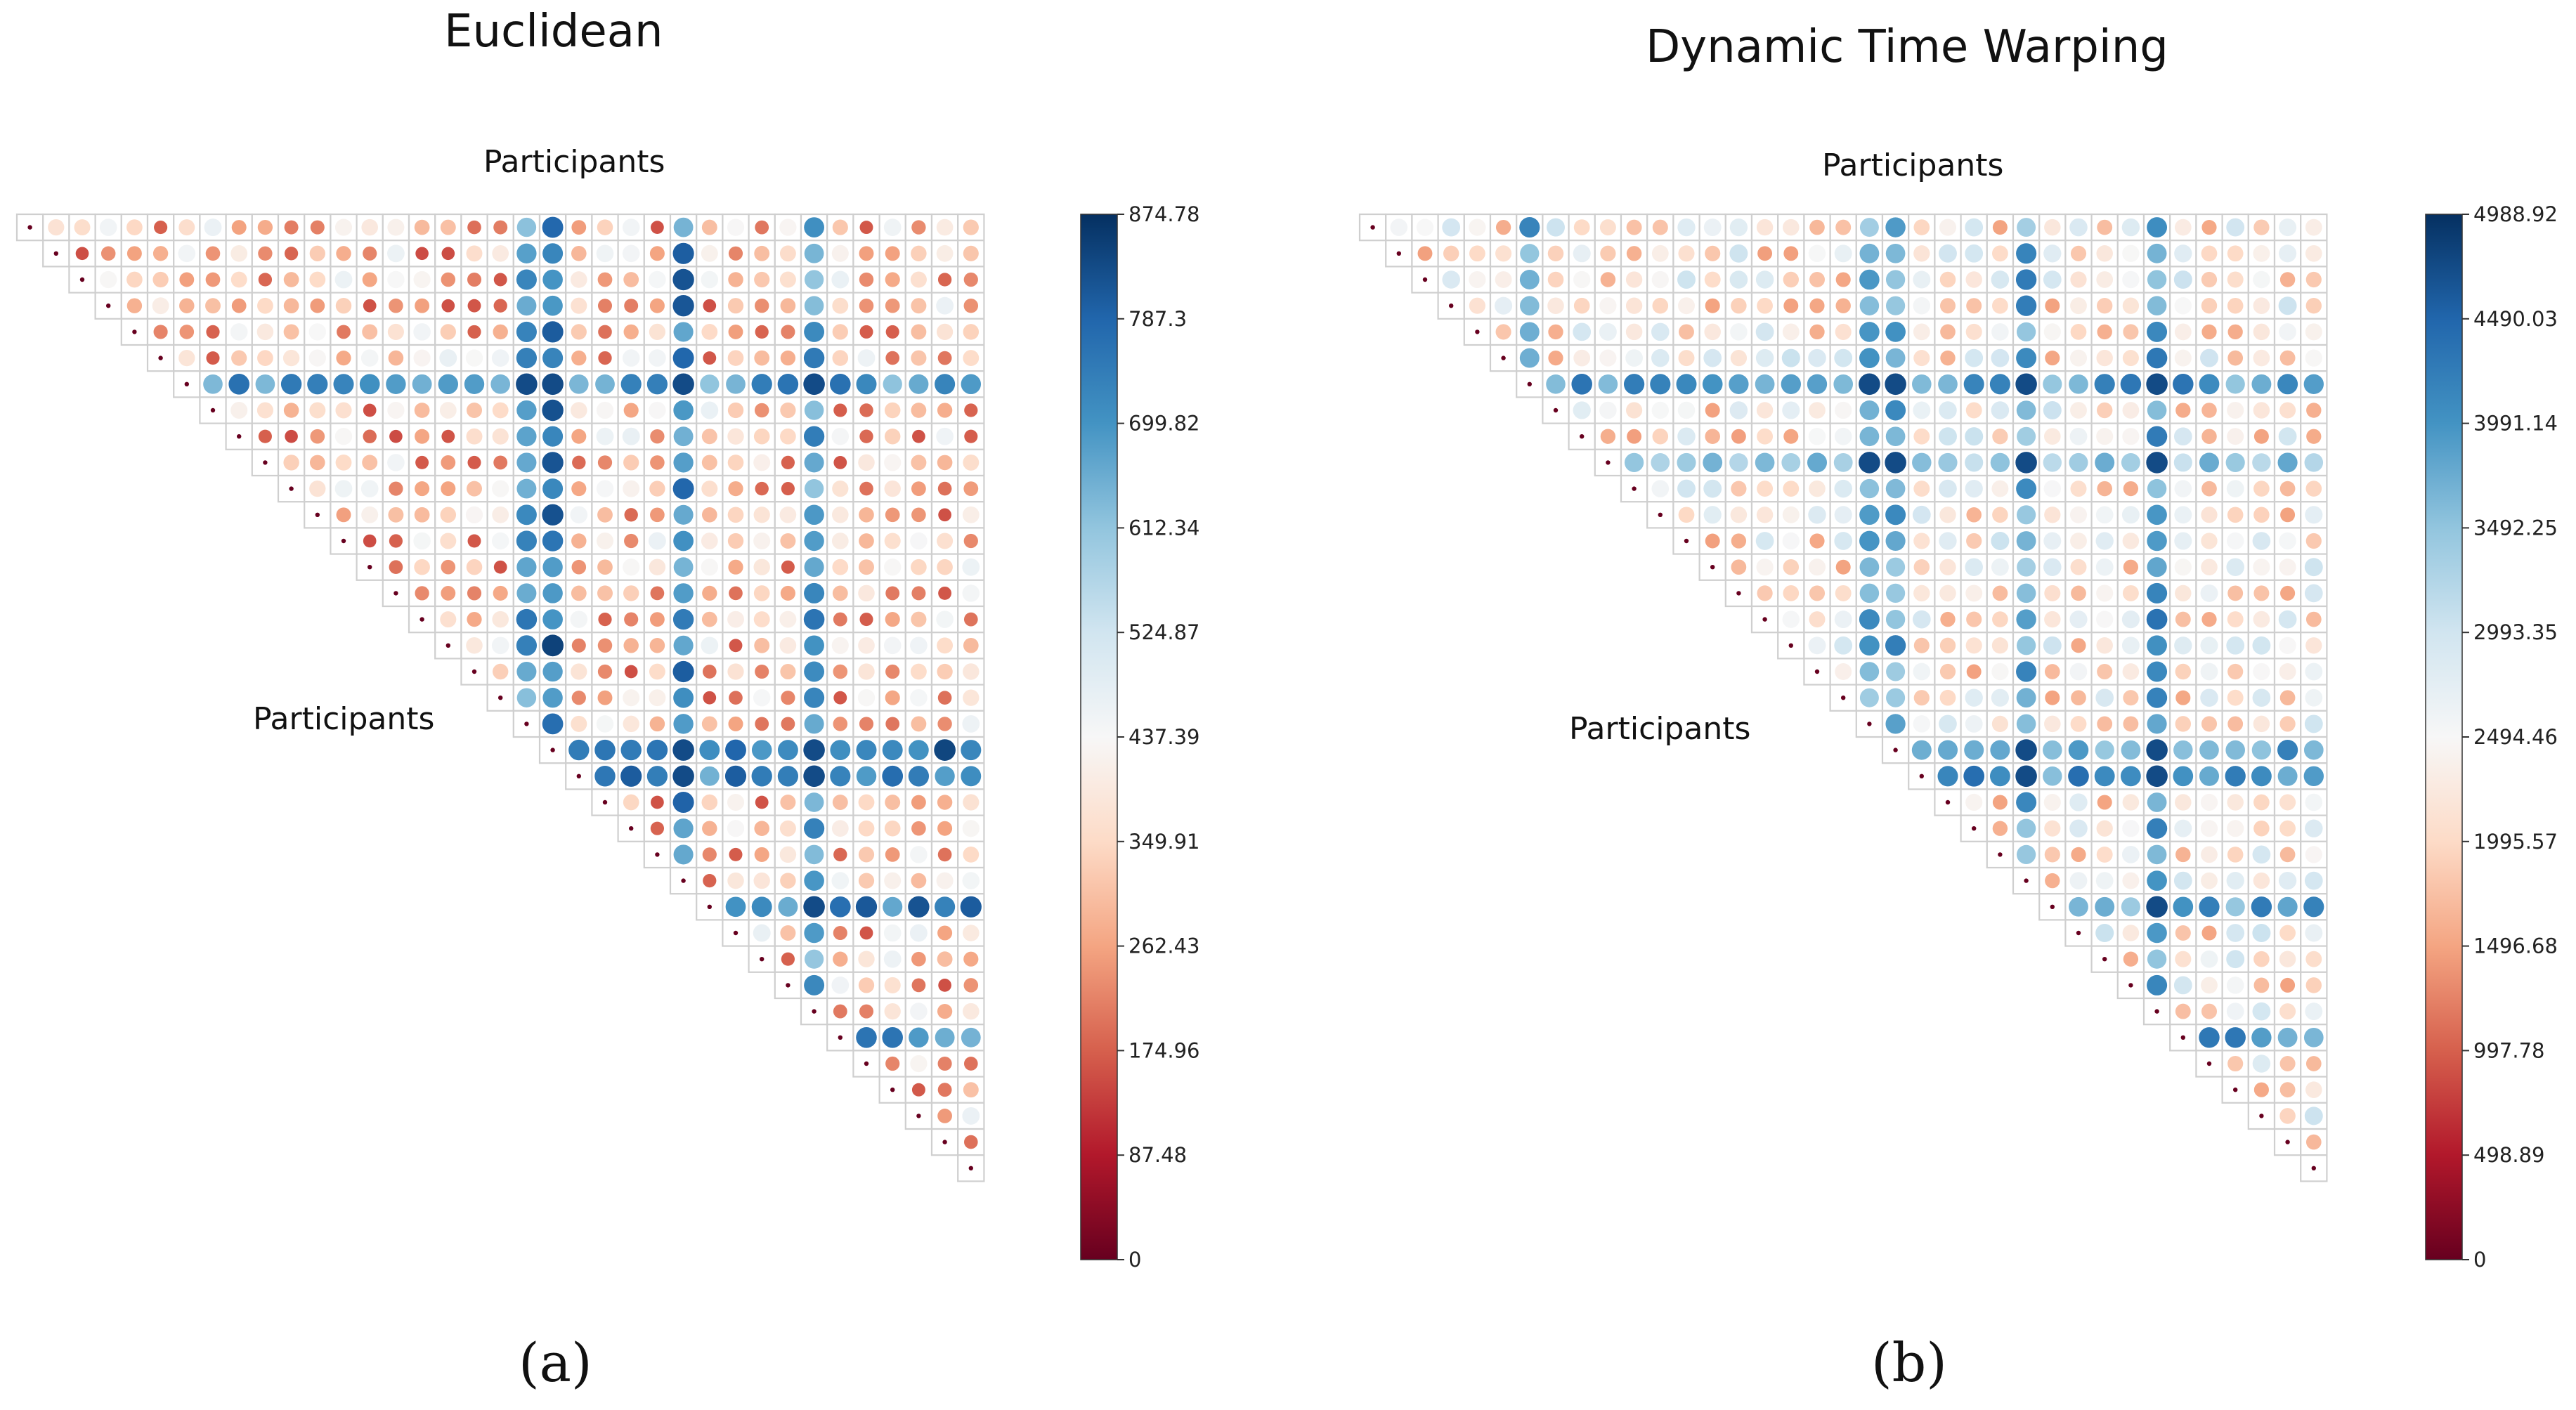  I want to click on colorbar-tick: 4490.03, so click(2510, 319).